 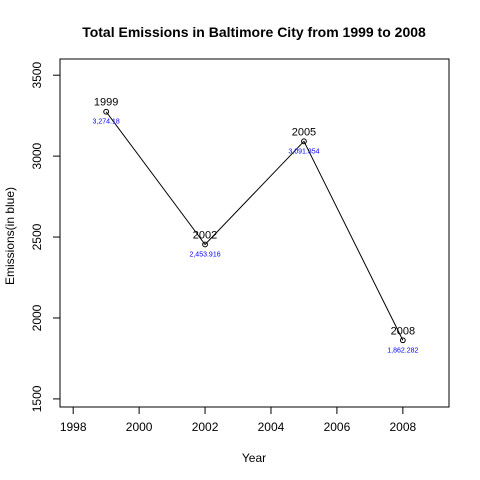 What do you see at coordinates (271, 427) in the screenshot?
I see `x-tick-label: 2004` at bounding box center [271, 427].